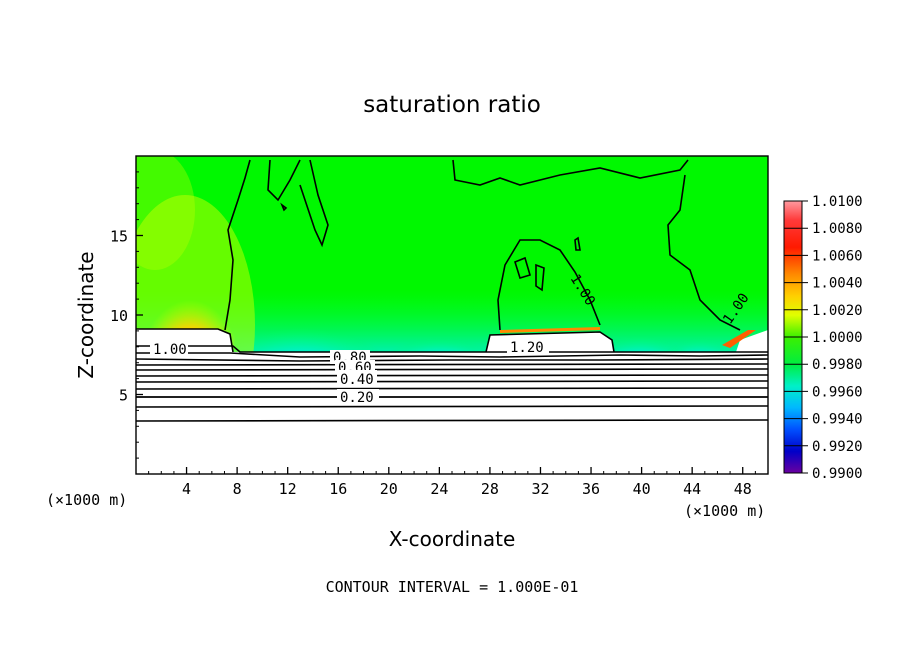 The image size is (904, 654). What do you see at coordinates (837, 338) in the screenshot?
I see `colorbar-label: 1.0000` at bounding box center [837, 338].